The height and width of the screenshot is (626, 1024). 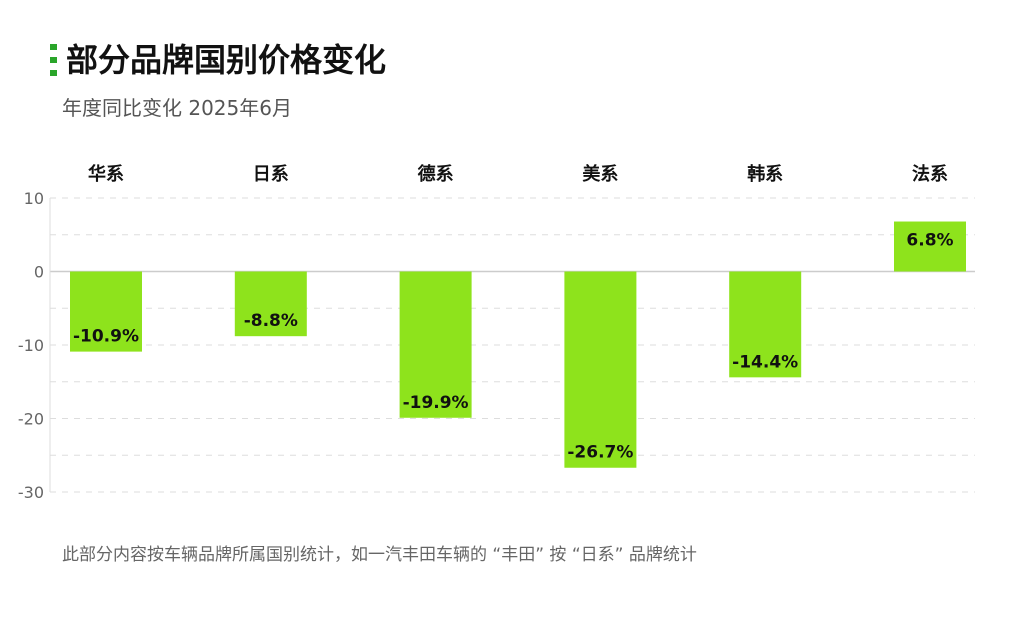 What do you see at coordinates (34, 198) in the screenshot?
I see `y-tick-label: 10` at bounding box center [34, 198].